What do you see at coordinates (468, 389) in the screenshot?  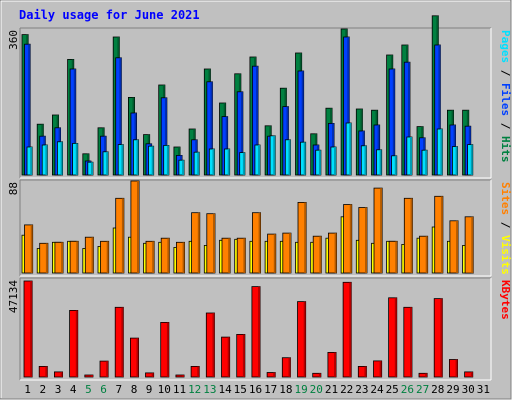 I see `day-label: 30` at bounding box center [468, 389].